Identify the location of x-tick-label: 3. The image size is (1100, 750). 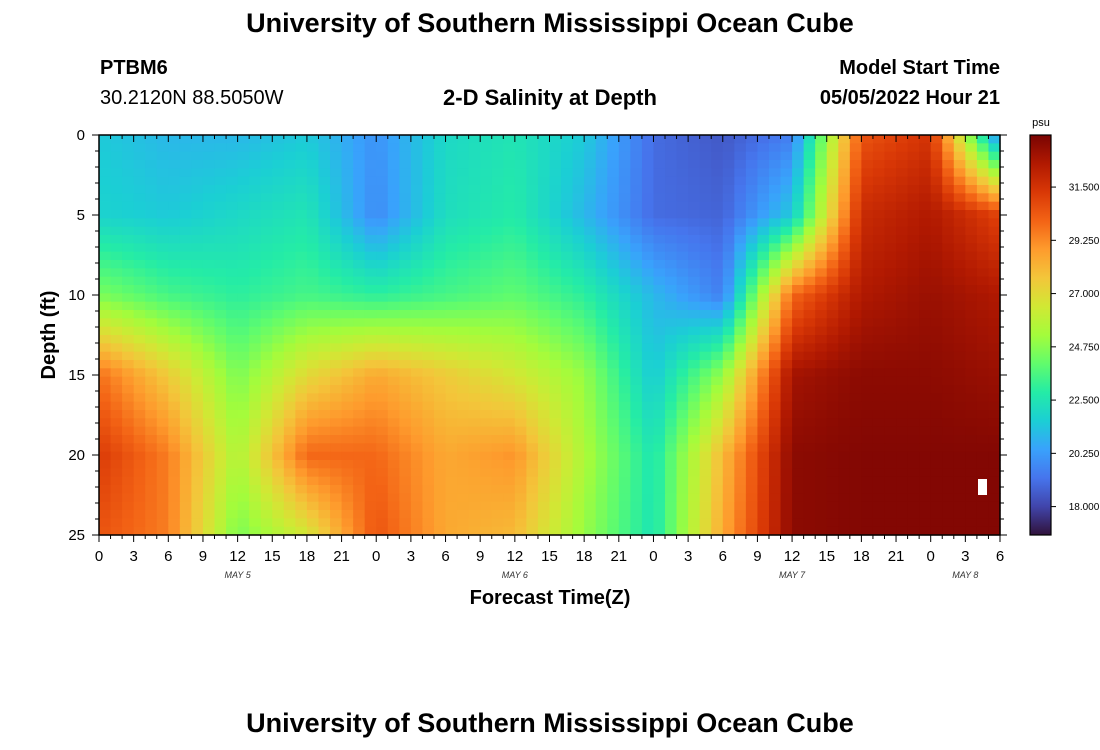
(688, 556).